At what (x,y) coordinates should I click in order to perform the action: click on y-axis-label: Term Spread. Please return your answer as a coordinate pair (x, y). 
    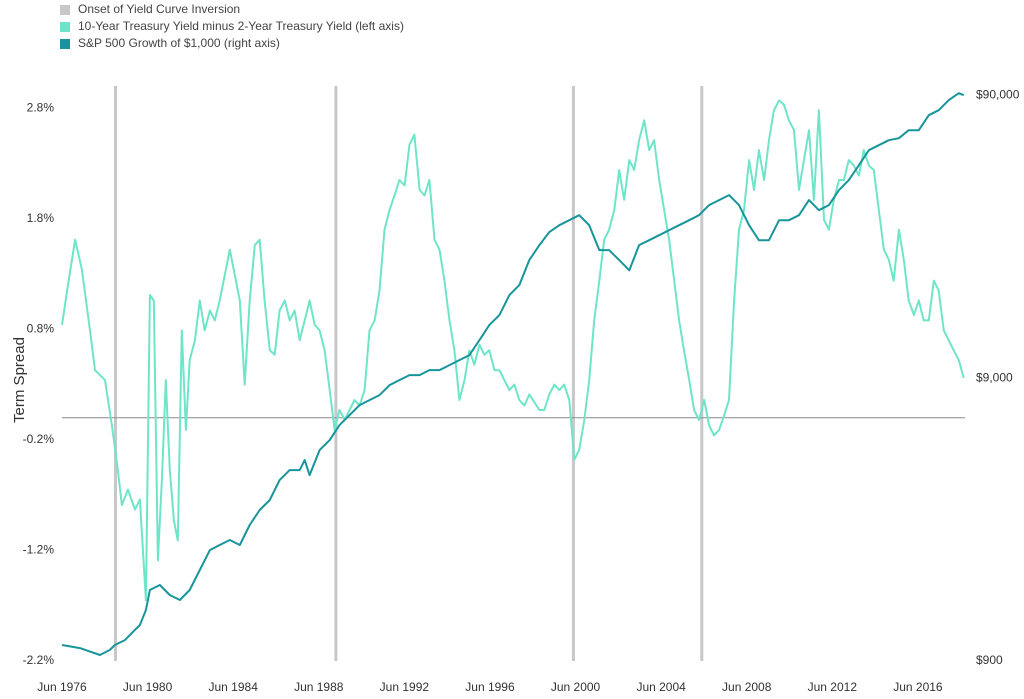
    Looking at the image, I should click on (19, 380).